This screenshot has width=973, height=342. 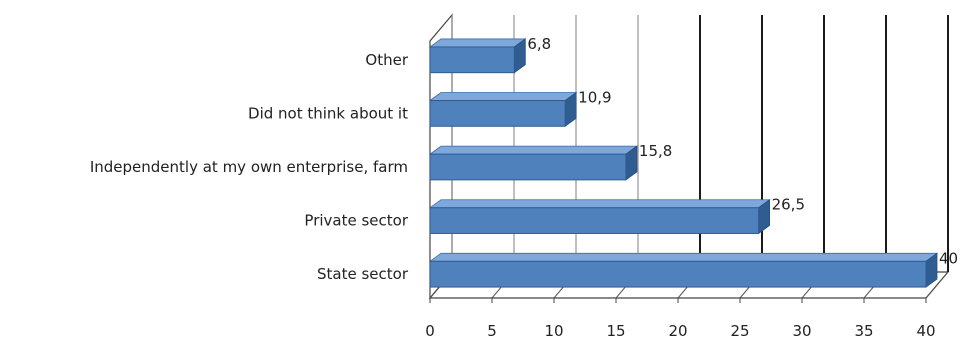 What do you see at coordinates (655, 151) in the screenshot?
I see `data-label: 15,8` at bounding box center [655, 151].